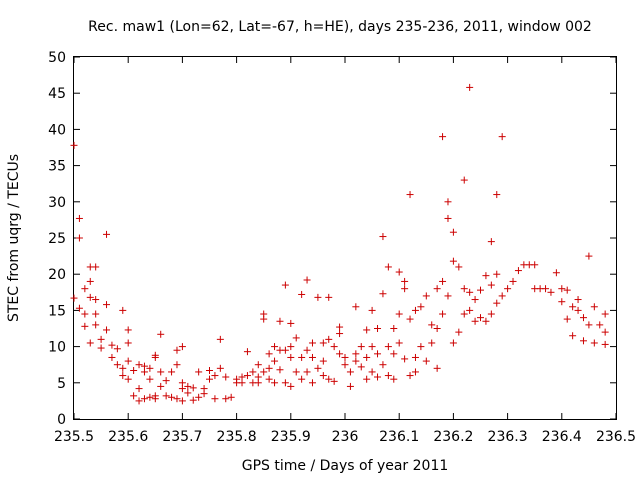 This screenshot has width=640, height=480. I want to click on x-tick-label: 236.3, so click(508, 437).